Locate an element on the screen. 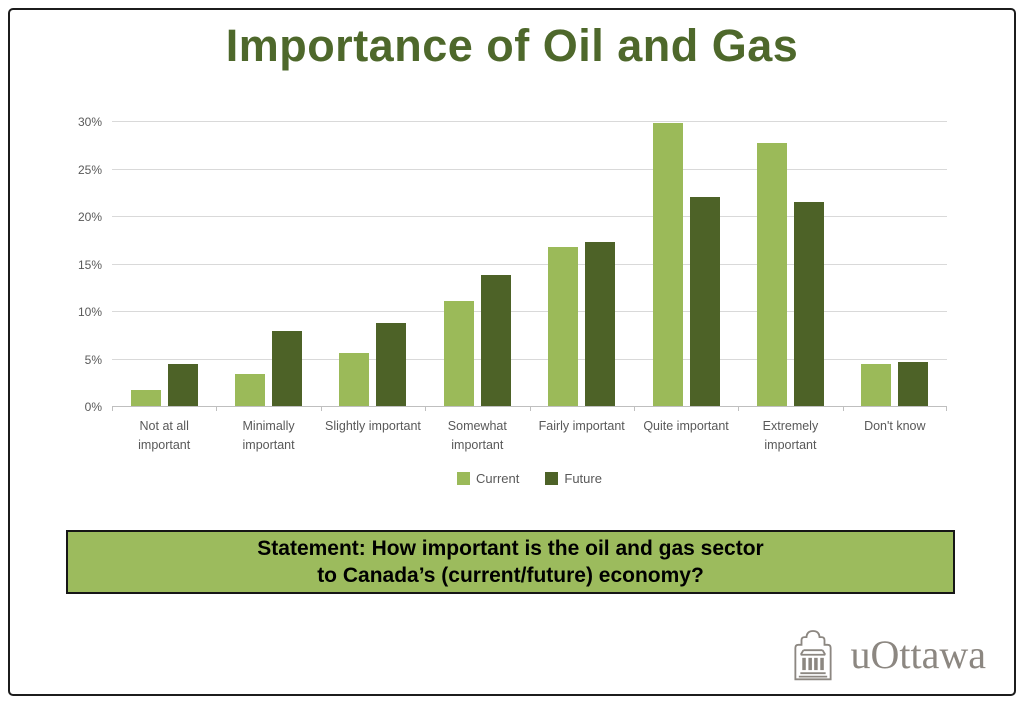  x-axis-line is located at coordinates (529, 406).